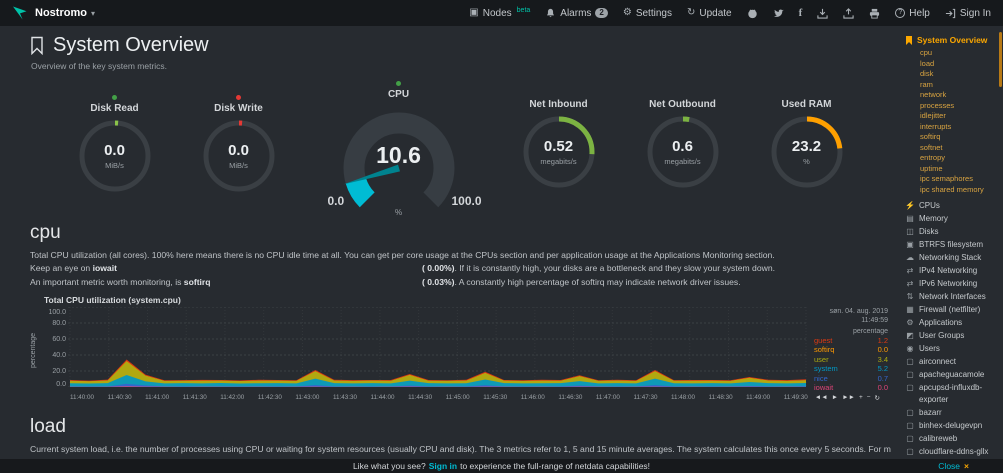 This screenshot has width=1003, height=473. What do you see at coordinates (558, 161) in the screenshot?
I see `gauge-unit: megabits/s` at bounding box center [558, 161].